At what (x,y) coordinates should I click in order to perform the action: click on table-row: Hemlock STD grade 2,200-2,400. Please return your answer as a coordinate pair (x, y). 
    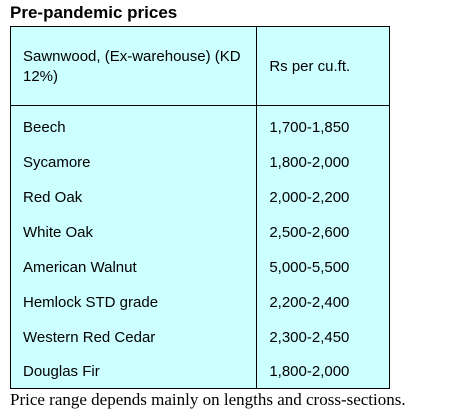
    Looking at the image, I should click on (199, 302).